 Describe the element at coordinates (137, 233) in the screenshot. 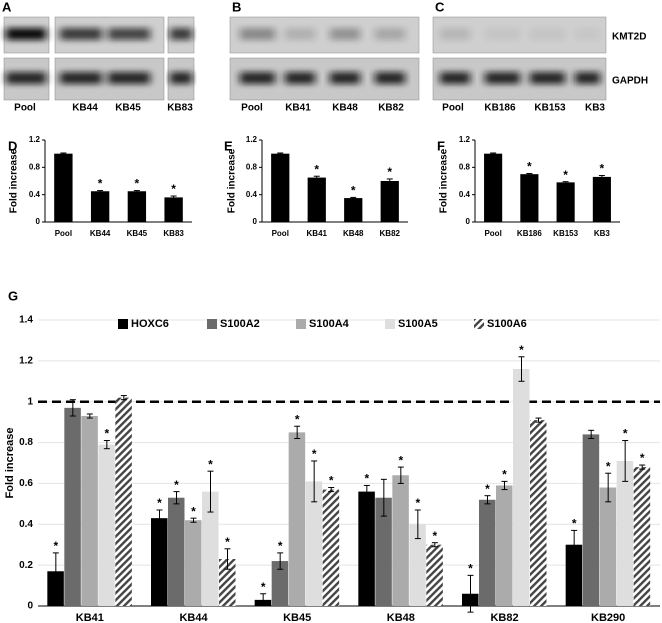

I see `x-tick-label: KB45` at that location.